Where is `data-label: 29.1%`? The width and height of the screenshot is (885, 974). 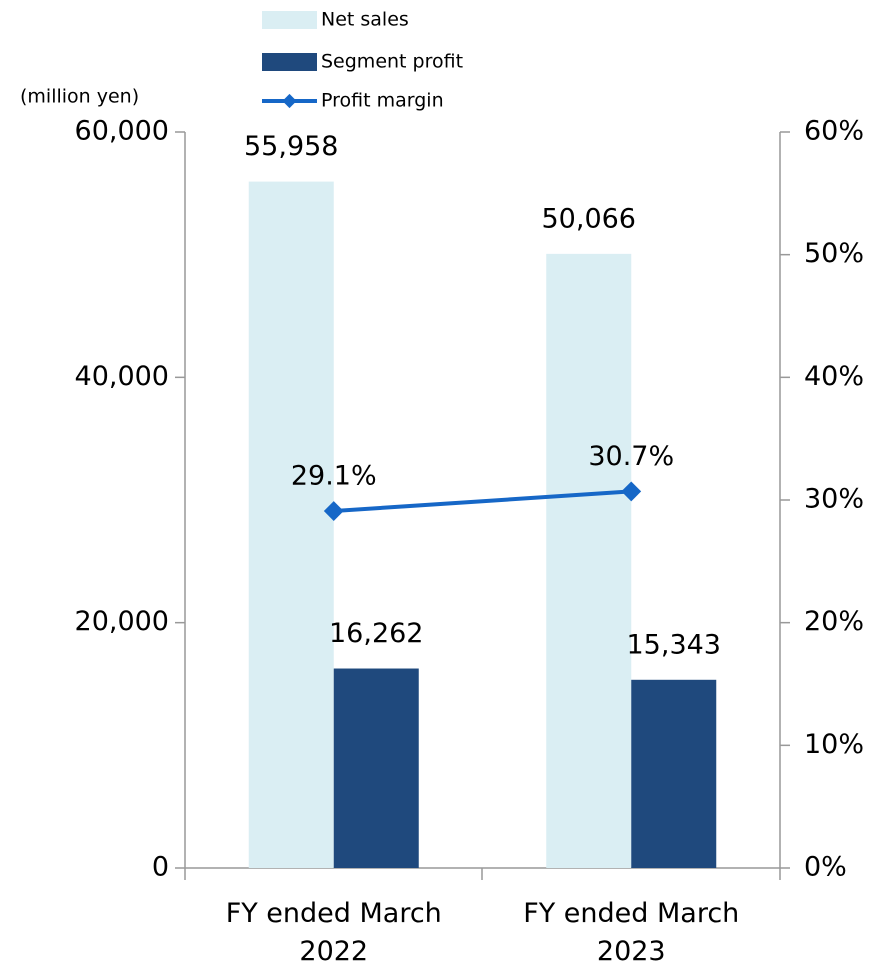 data-label: 29.1% is located at coordinates (334, 476).